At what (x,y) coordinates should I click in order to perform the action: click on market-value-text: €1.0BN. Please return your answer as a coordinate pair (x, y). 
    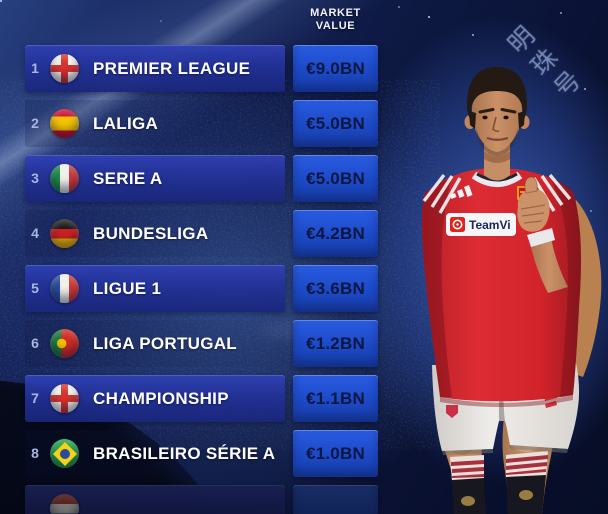
    Looking at the image, I should click on (335, 453).